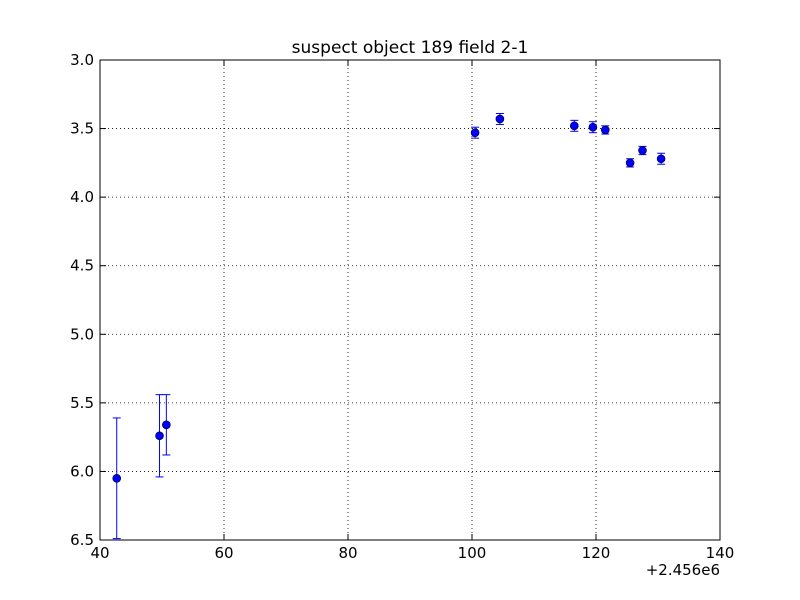  What do you see at coordinates (82, 540) in the screenshot?
I see `y-tick-label: 6.5` at bounding box center [82, 540].